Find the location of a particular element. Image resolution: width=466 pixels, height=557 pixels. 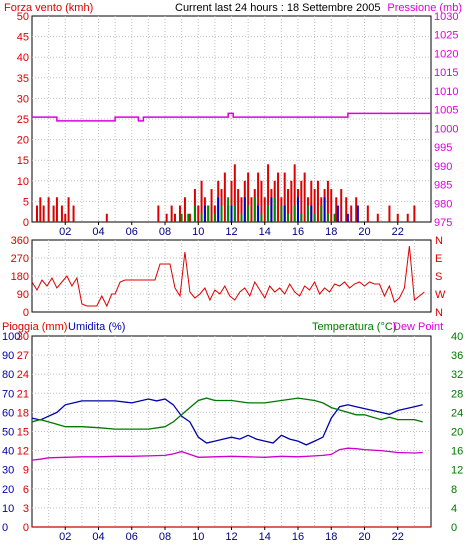

wind-title: Forza vento (kmh) is located at coordinates (48, 8).